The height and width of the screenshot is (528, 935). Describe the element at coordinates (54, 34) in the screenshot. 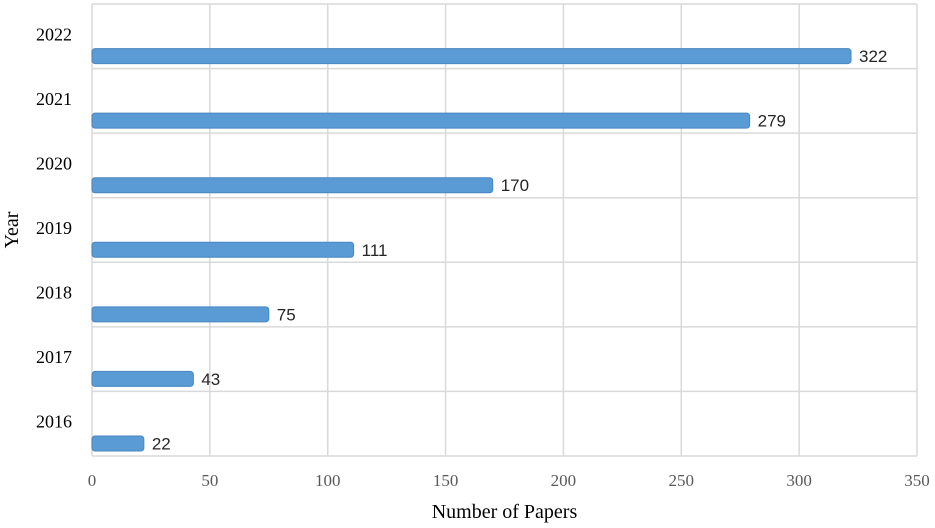

I see `category-label-2022: 2022` at that location.